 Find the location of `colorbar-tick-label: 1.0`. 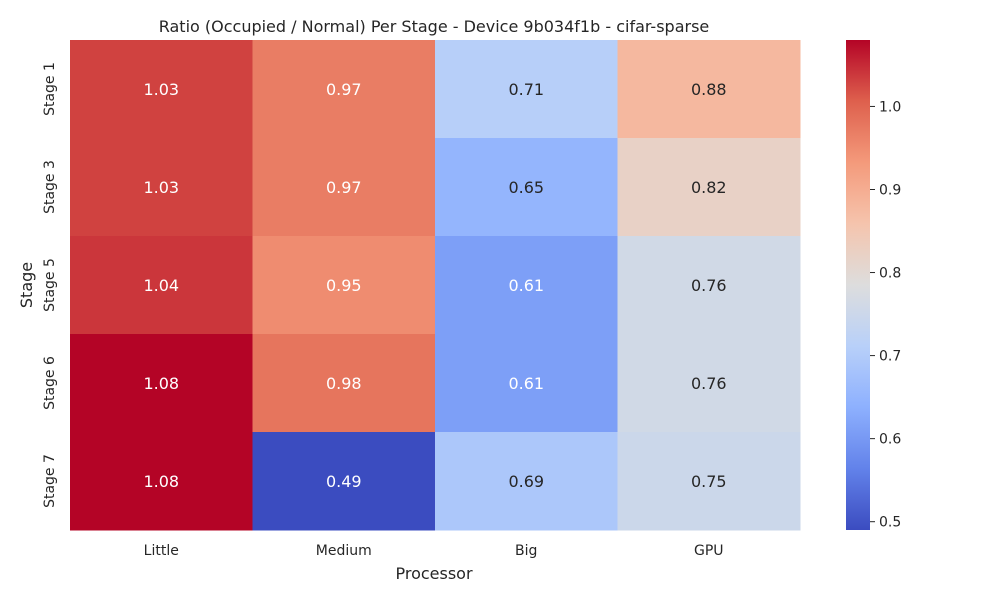

colorbar-tick-label: 1.0 is located at coordinates (890, 107).